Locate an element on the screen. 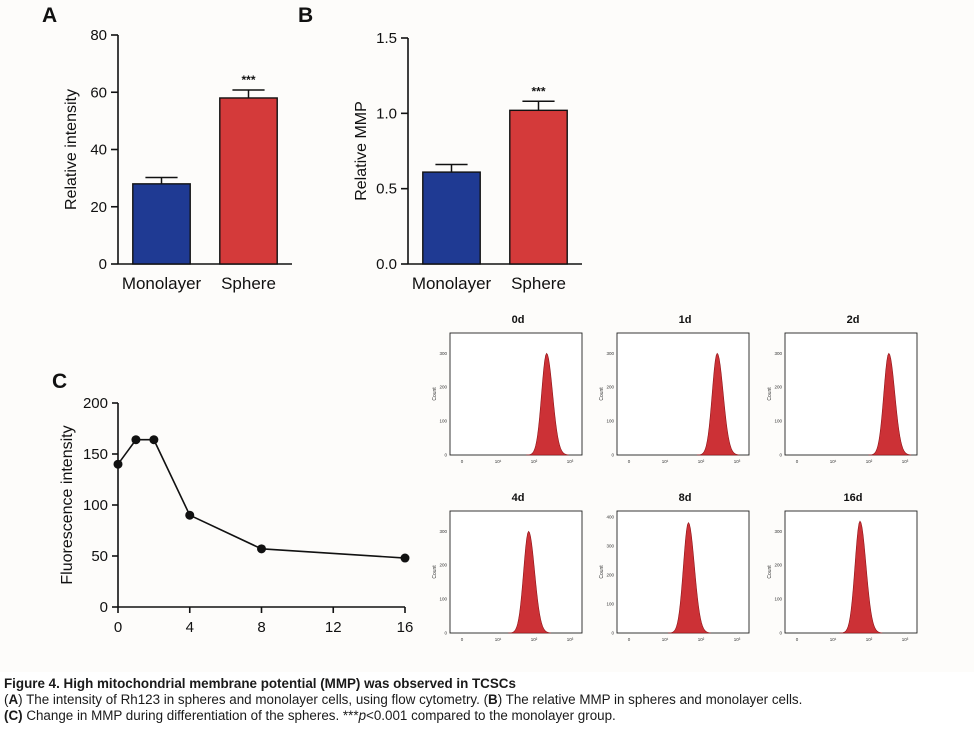 The width and height of the screenshot is (974, 744). histogram-16d: 16d 0 100 200 300 Count 0 10¹ 10² 10³ is located at coordinates (842, 567).